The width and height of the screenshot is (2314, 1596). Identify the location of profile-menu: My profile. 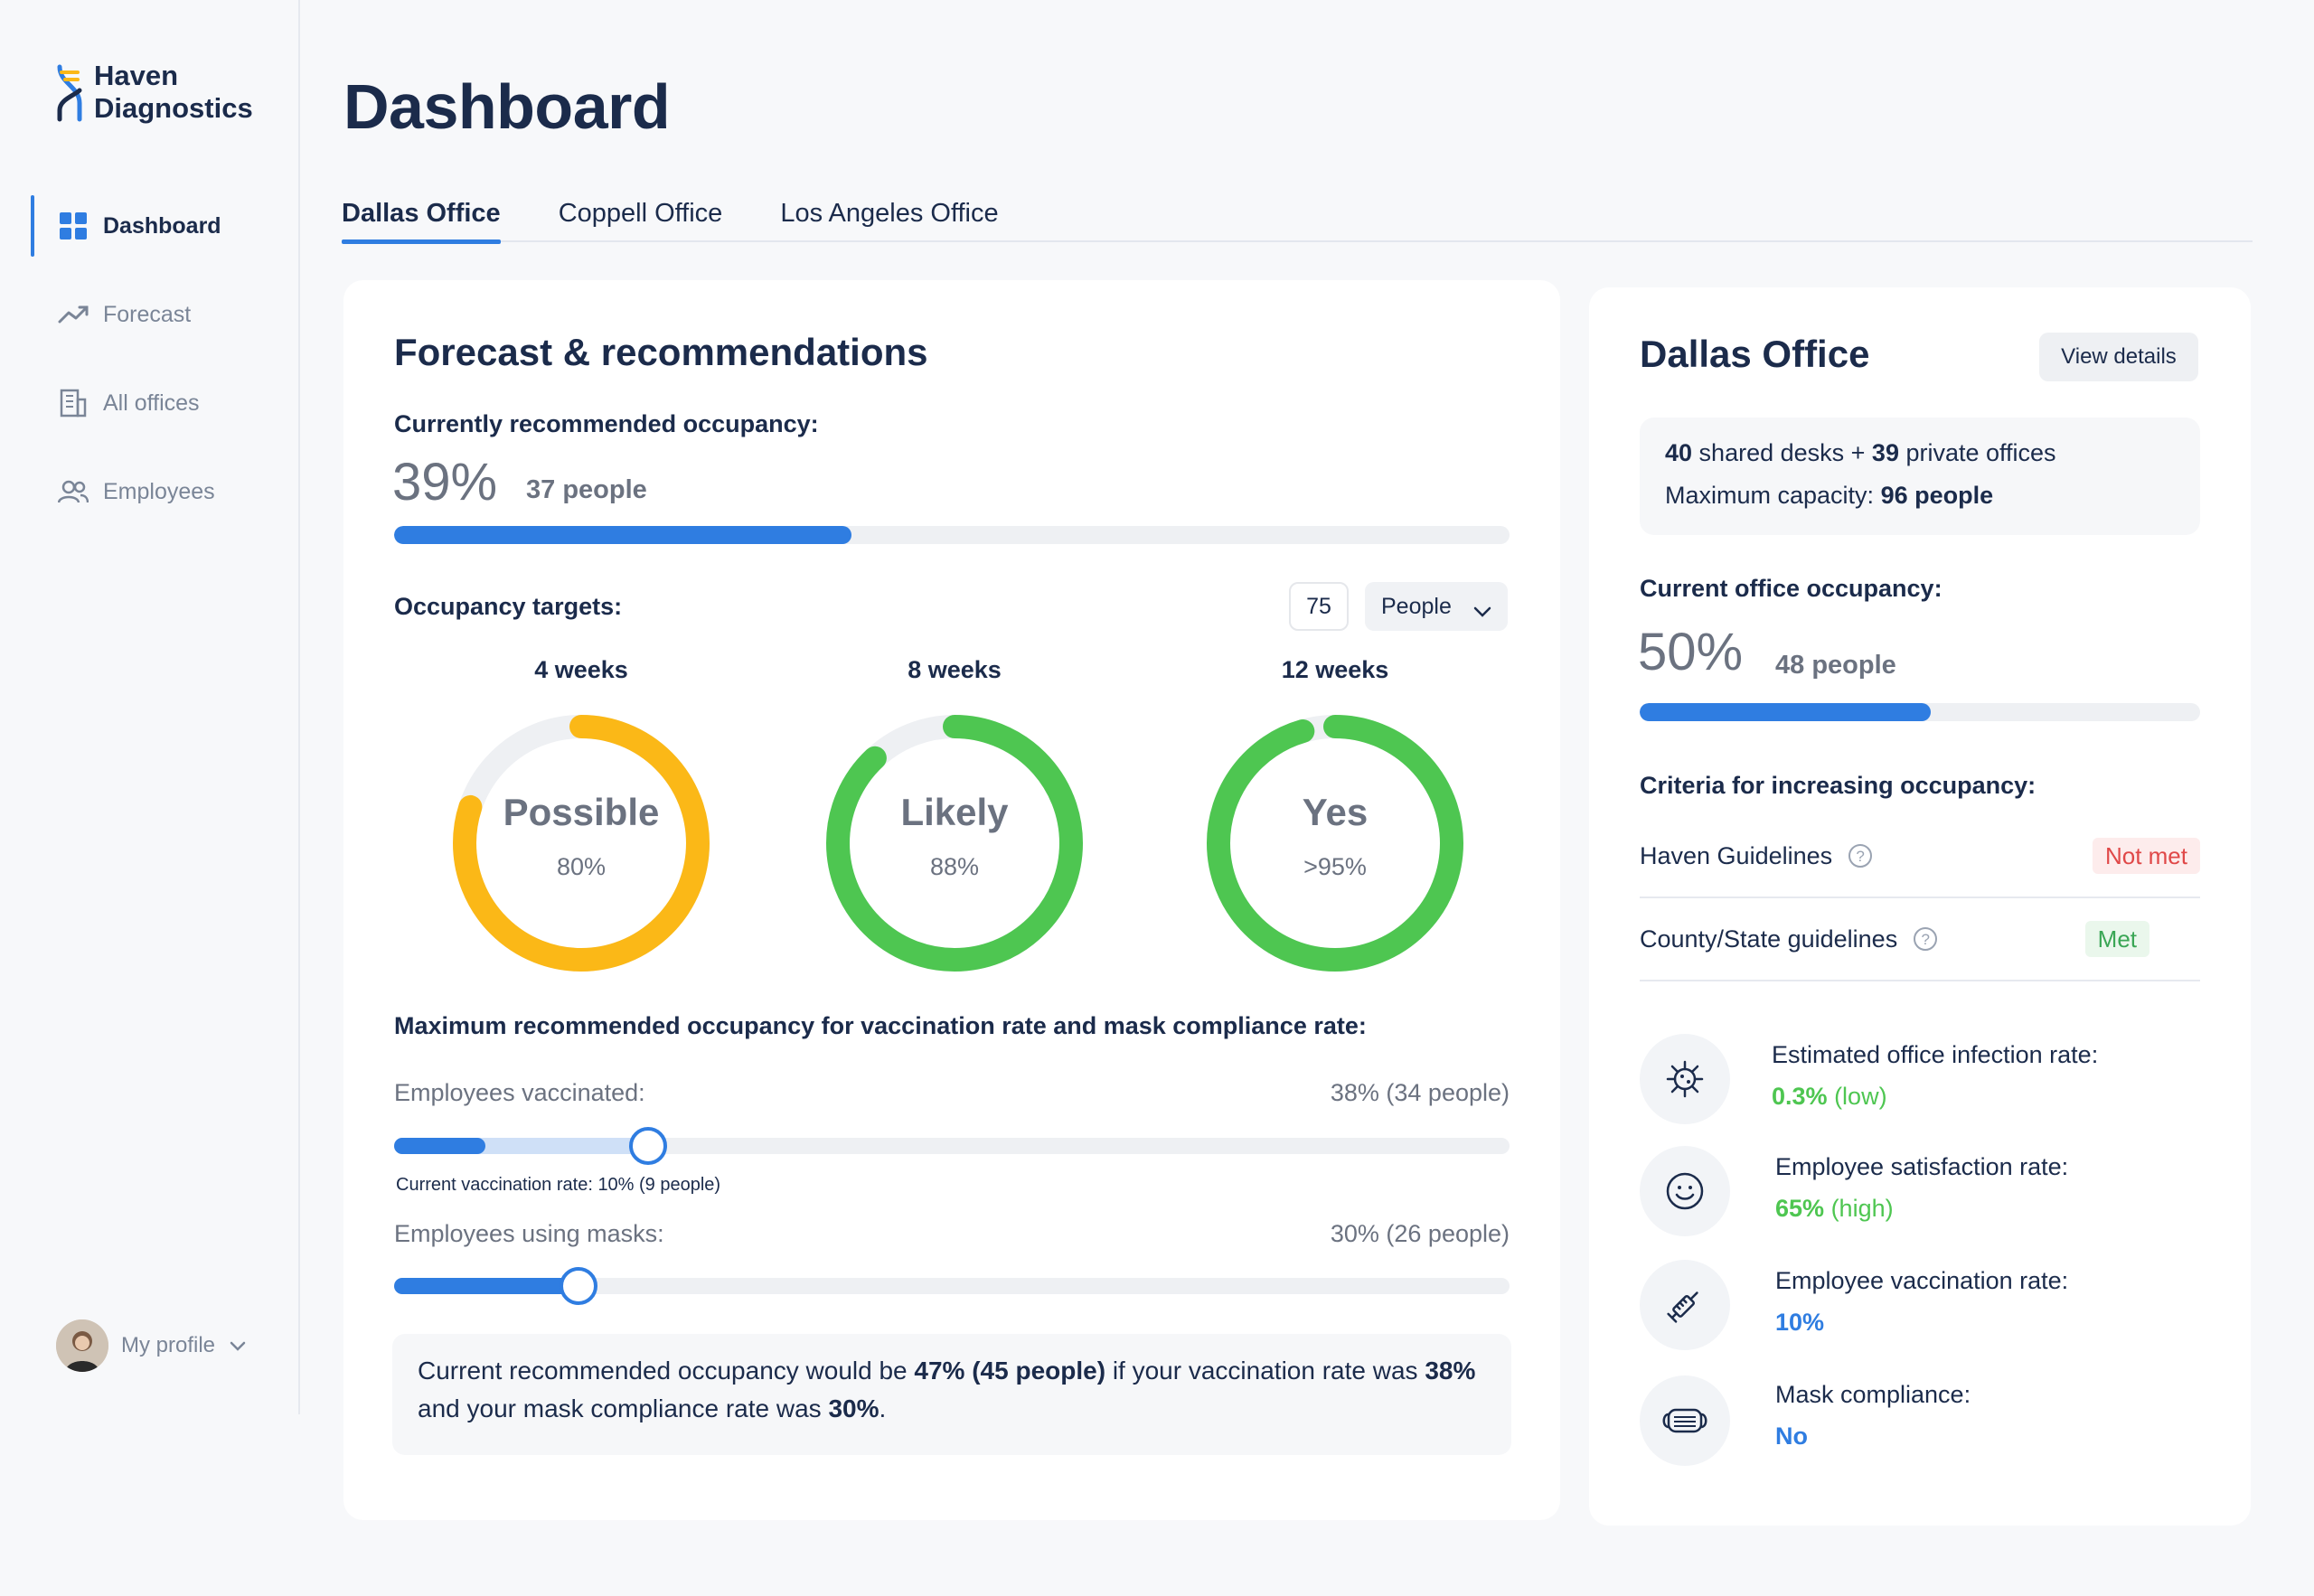
(151, 1345).